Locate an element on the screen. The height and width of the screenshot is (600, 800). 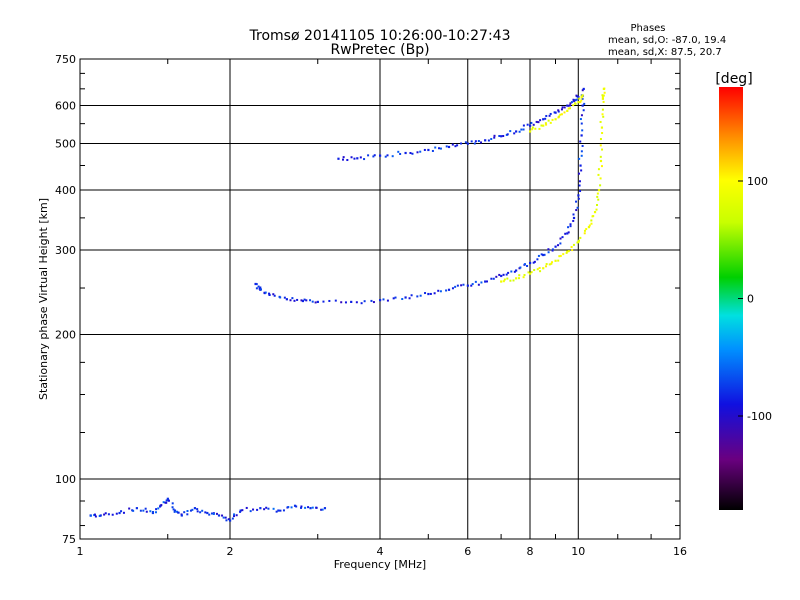
x-tick-label: 6 is located at coordinates (467, 551).